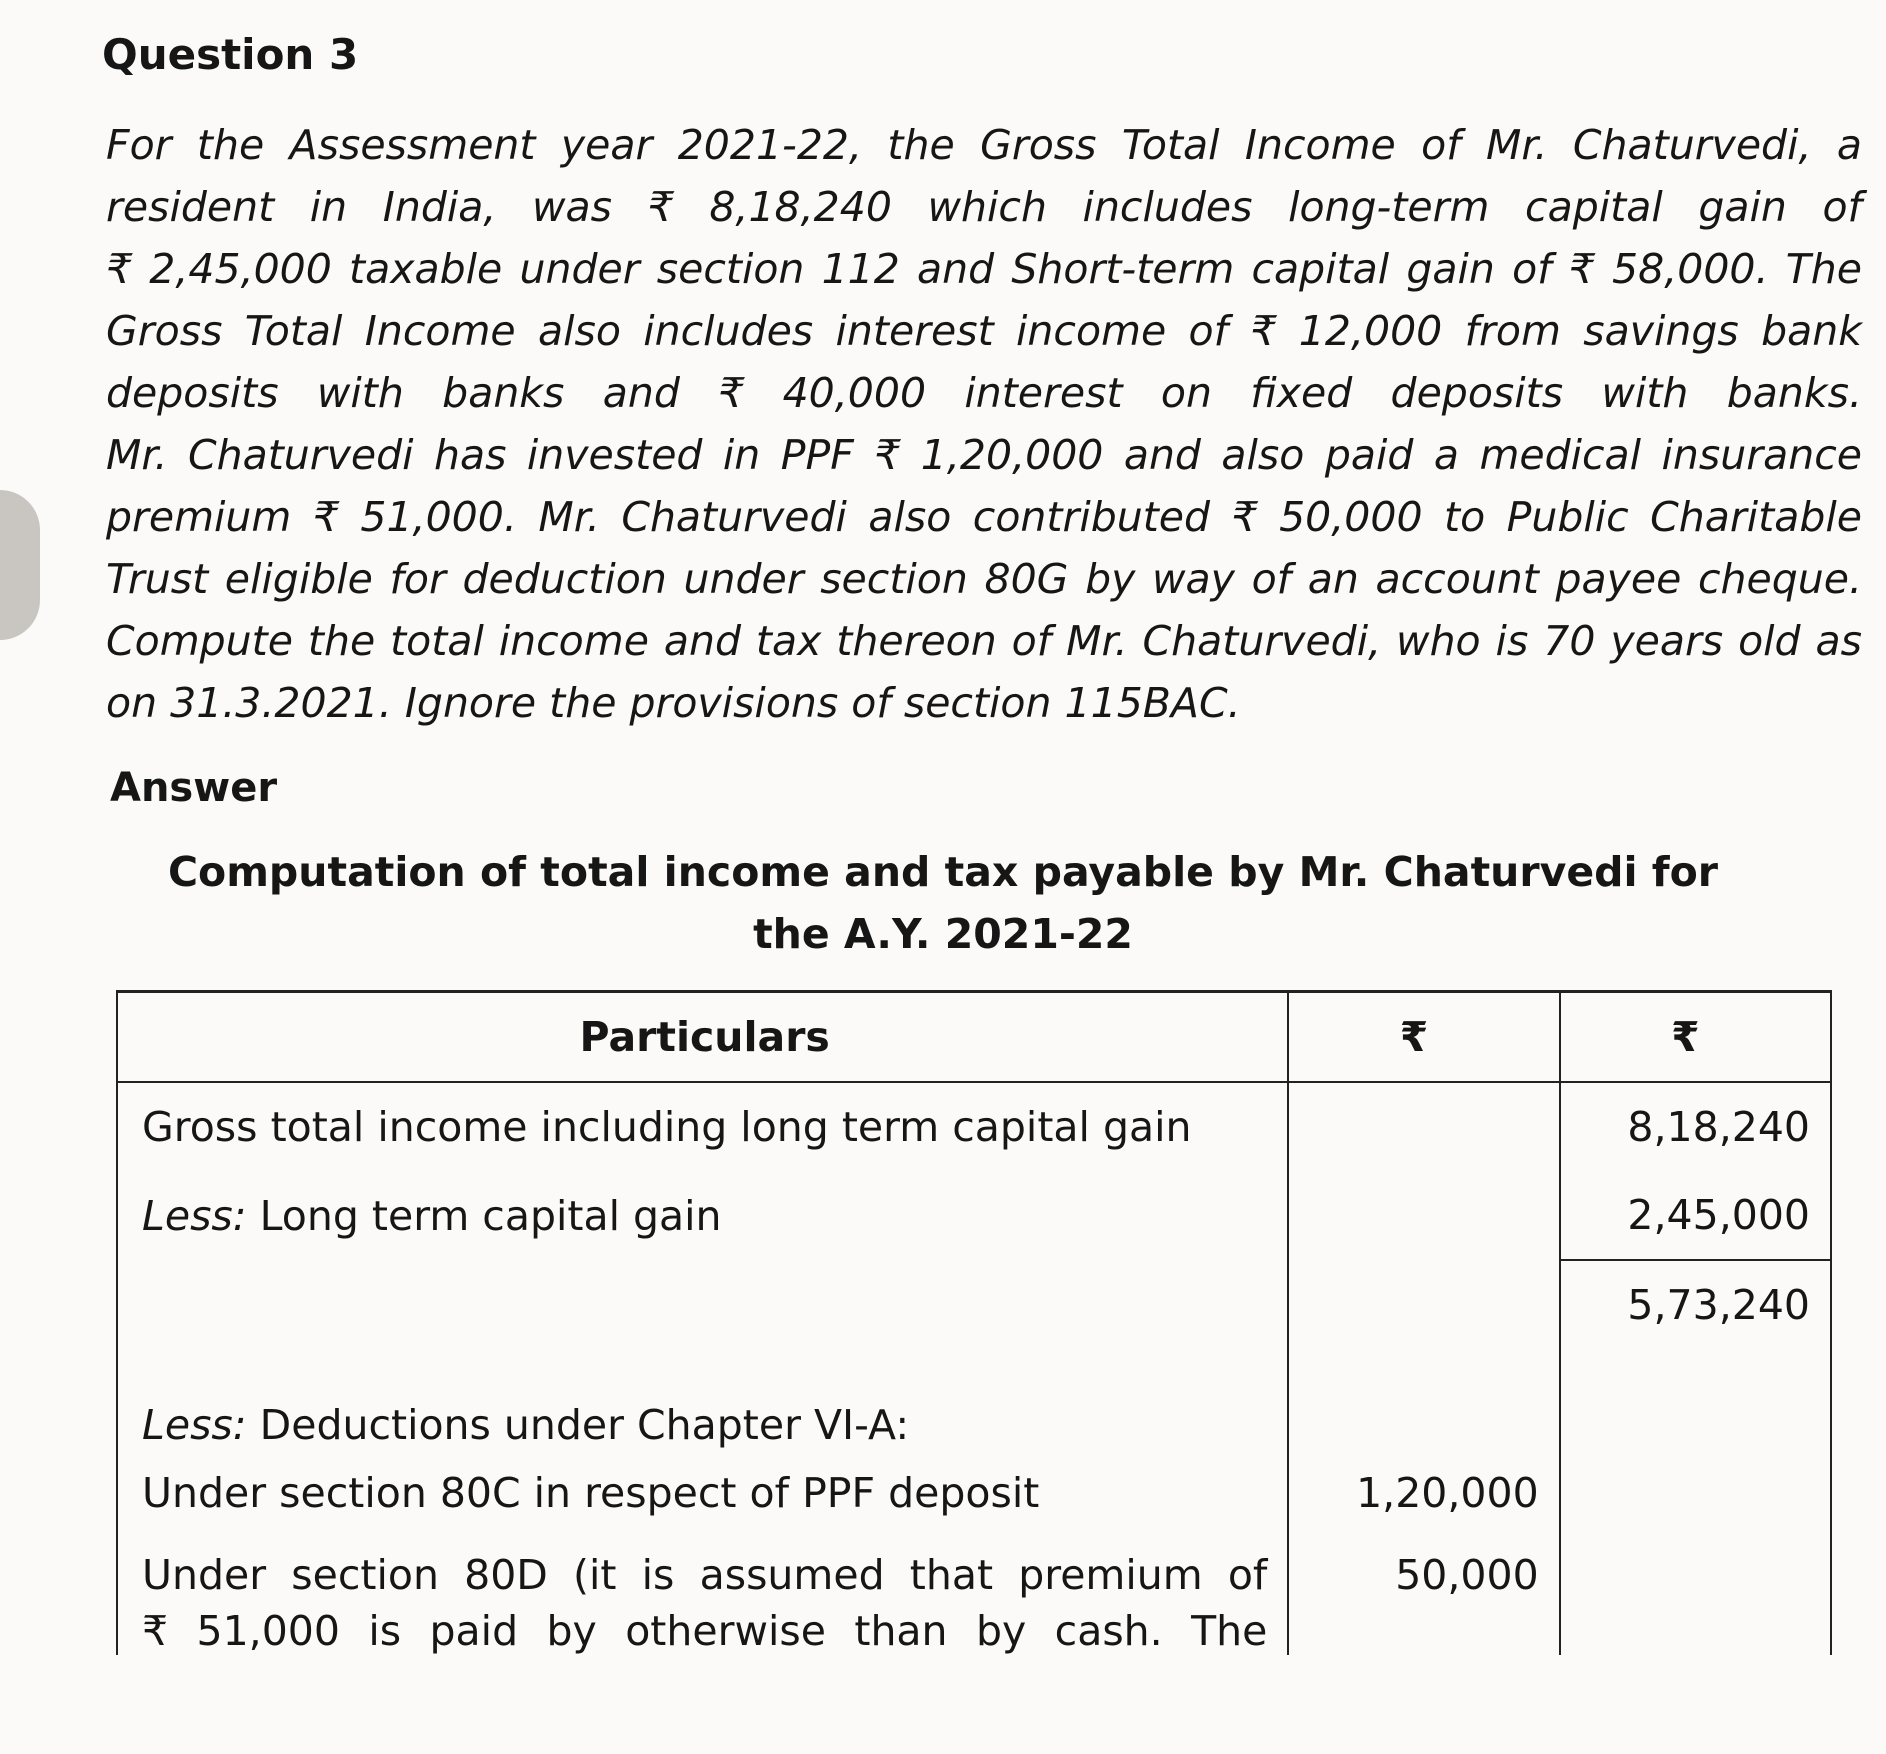  What do you see at coordinates (194, 788) in the screenshot?
I see `answer-label: Answer` at bounding box center [194, 788].